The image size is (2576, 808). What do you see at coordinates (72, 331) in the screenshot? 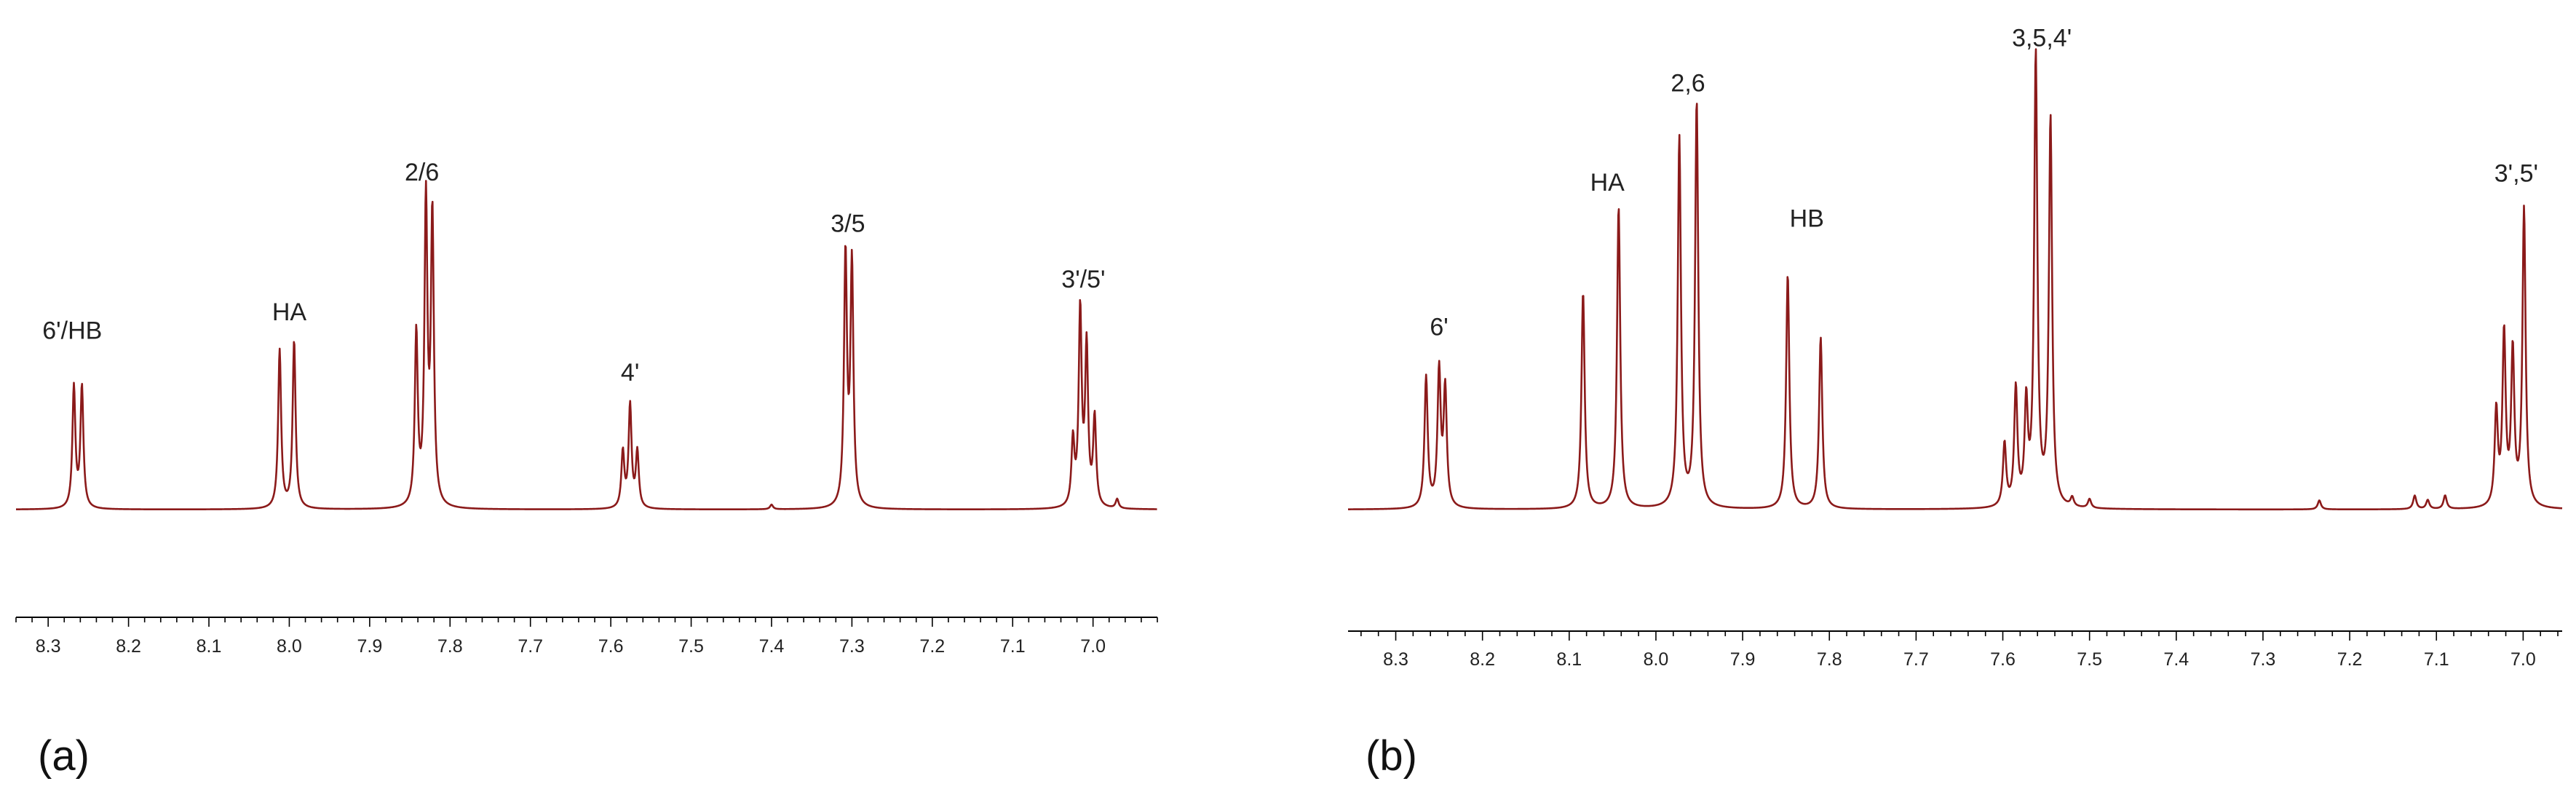
I see `peak-label: 6'/HB` at bounding box center [72, 331].